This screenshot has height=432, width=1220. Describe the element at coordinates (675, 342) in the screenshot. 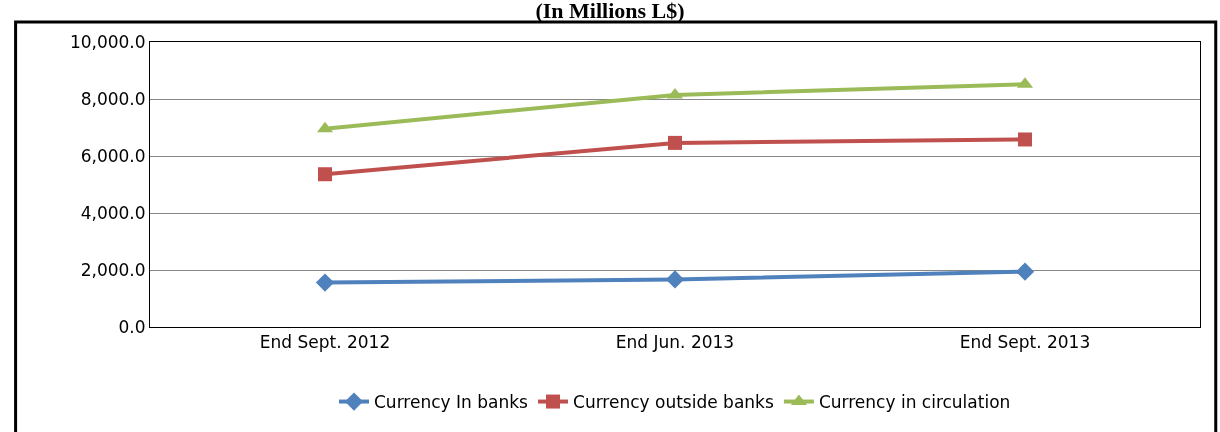

I see `x-tick-label: End Jun. 2013` at that location.